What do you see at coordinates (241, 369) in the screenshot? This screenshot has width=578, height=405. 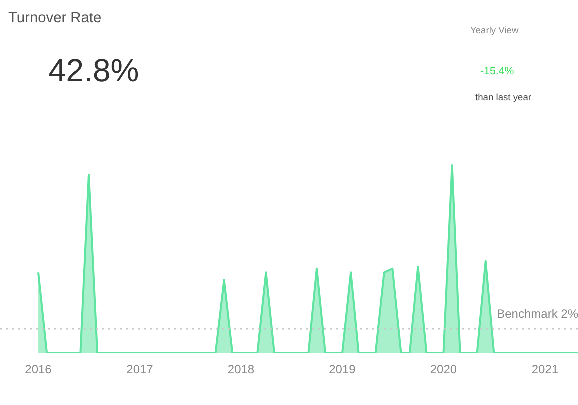 I see `x-tick-label: 2018` at bounding box center [241, 369].